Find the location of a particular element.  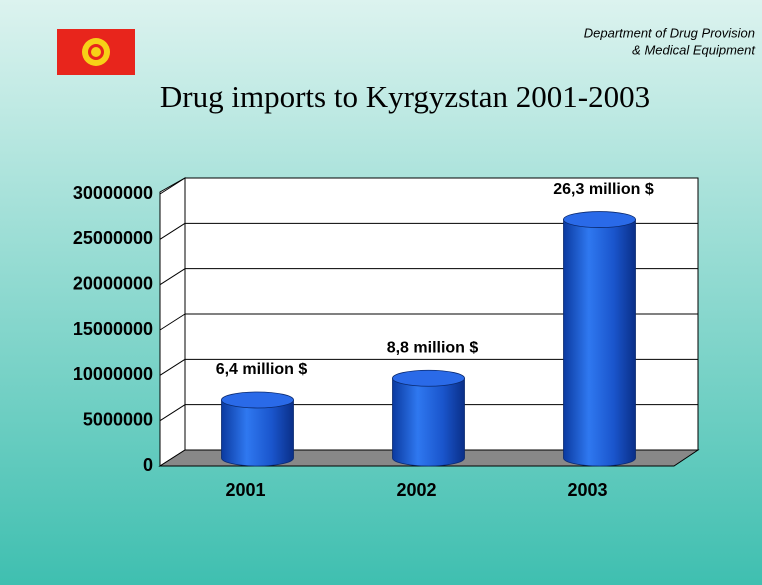

header-line: Department of Drug Provision is located at coordinates (669, 32).